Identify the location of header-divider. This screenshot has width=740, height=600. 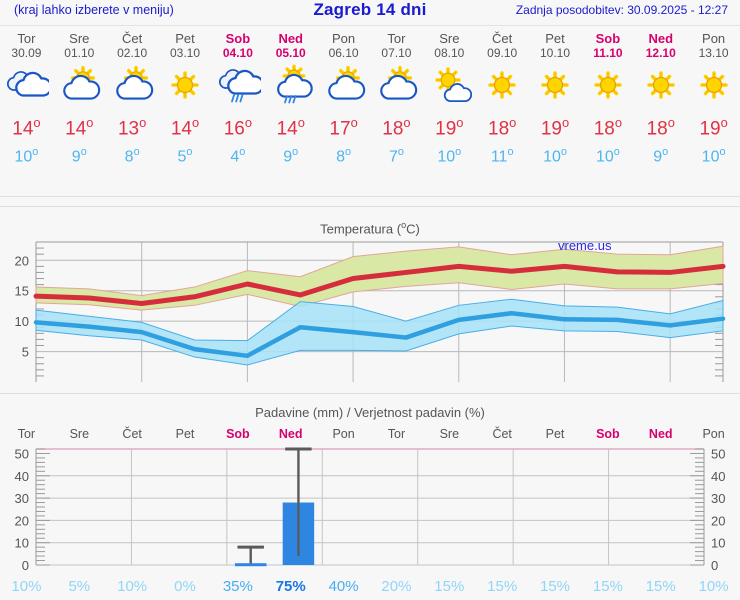
(370, 25).